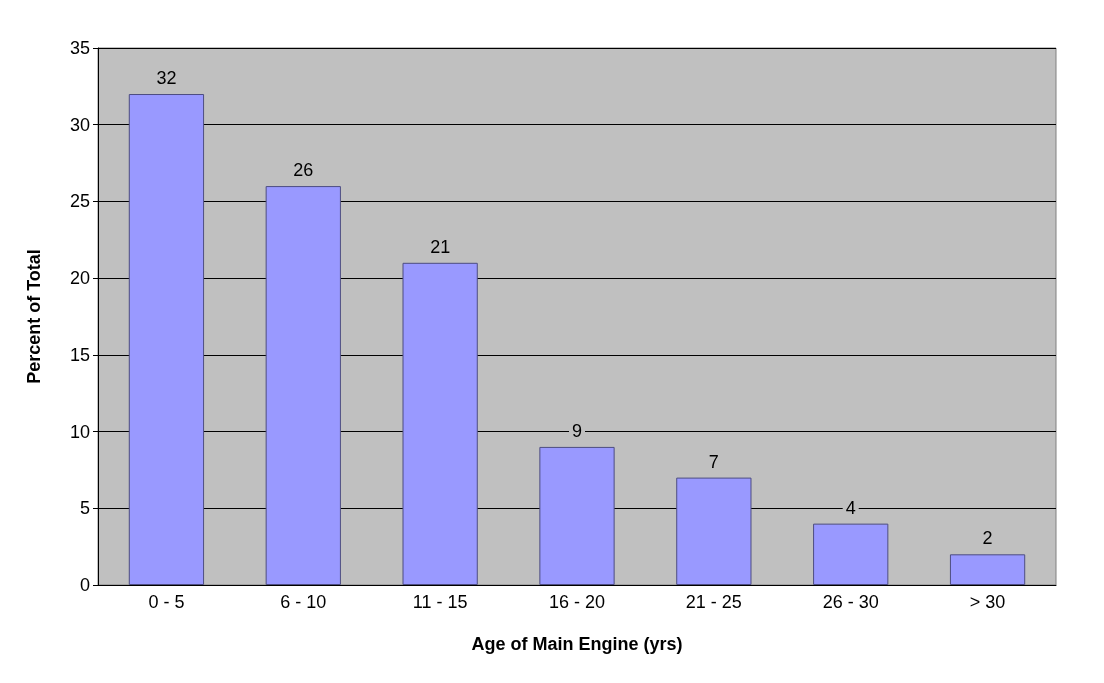 This screenshot has width=1104, height=683. What do you see at coordinates (79, 124) in the screenshot?
I see `y-tick-label: 30` at bounding box center [79, 124].